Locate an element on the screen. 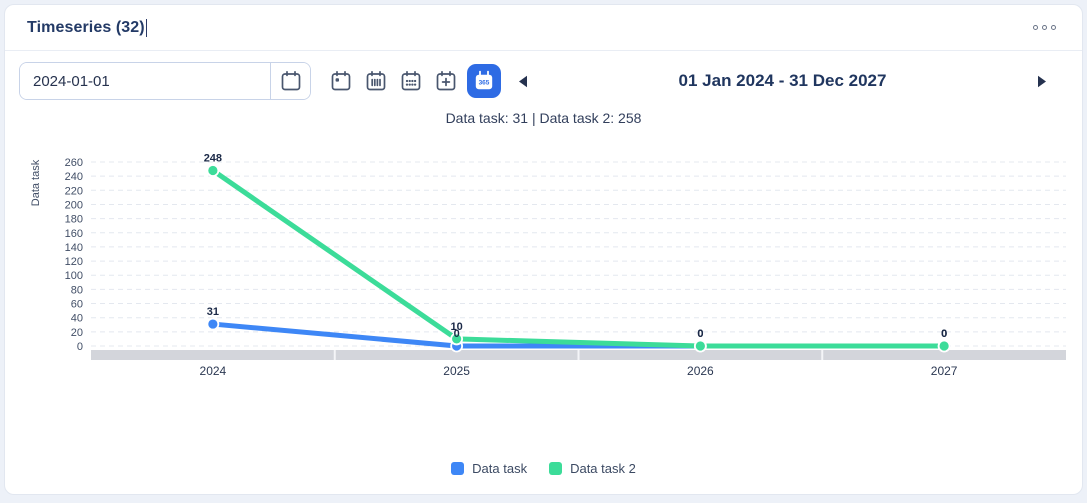 The height and width of the screenshot is (503, 1087). svg-text: 2026 is located at coordinates (700, 371).